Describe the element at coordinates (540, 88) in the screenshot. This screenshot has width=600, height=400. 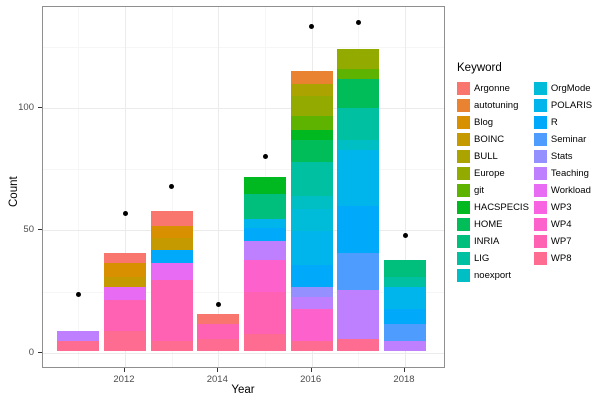
I see `legend-swatch-orgmode` at that location.